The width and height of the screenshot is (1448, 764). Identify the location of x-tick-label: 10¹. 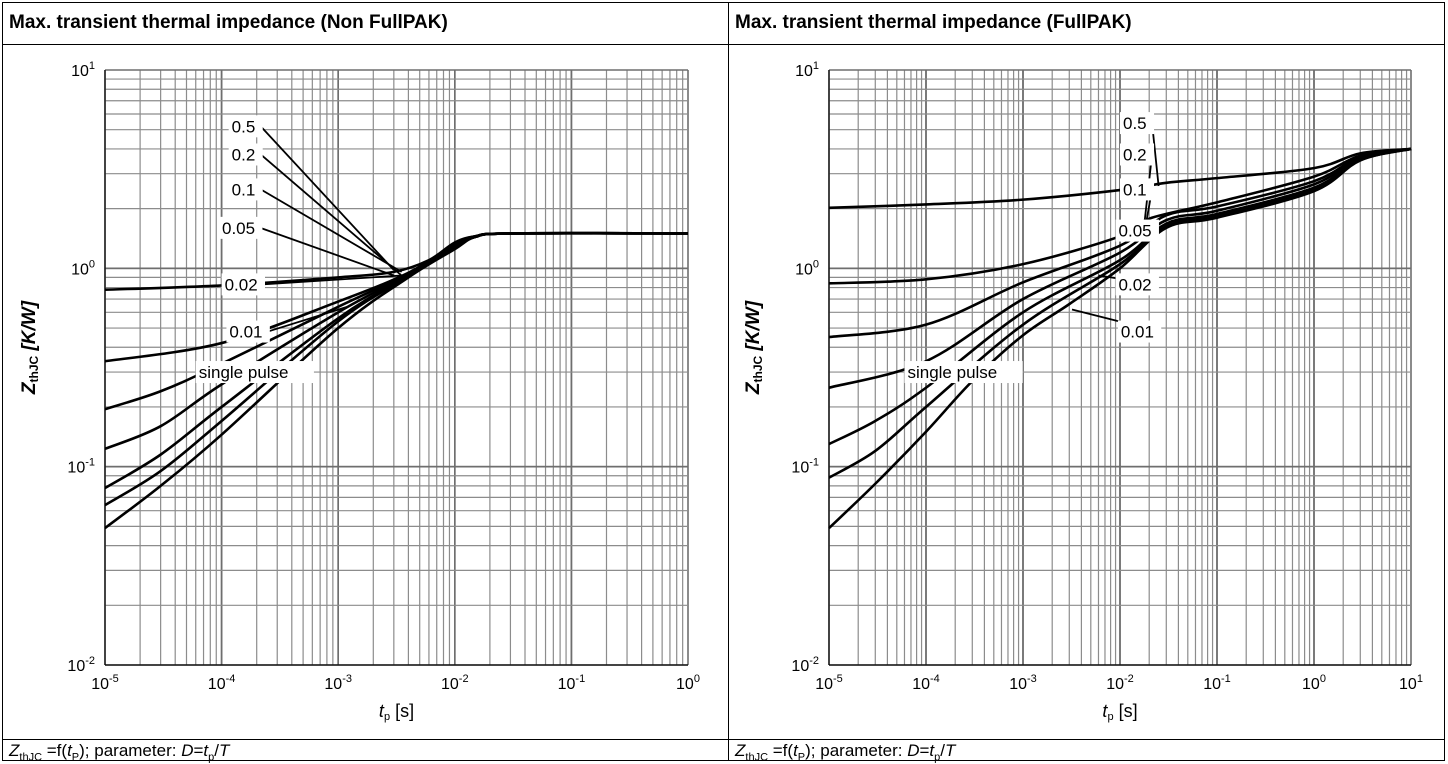
(1411, 683).